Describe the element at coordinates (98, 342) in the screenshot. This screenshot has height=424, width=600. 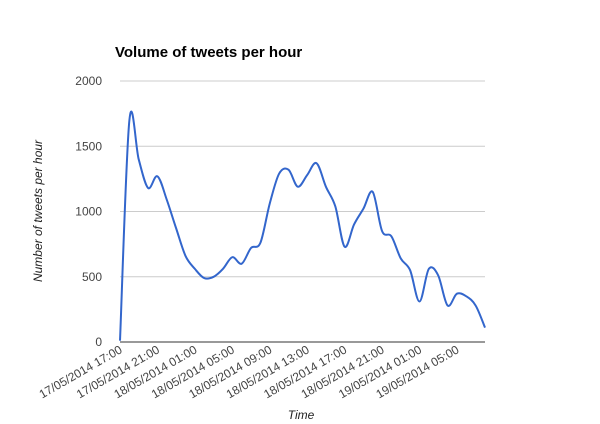
I see `y-tick-label: 0` at that location.